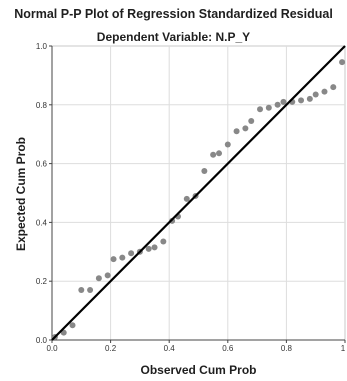  I want to click on y-tick-label: 0.8, so click(42, 105).